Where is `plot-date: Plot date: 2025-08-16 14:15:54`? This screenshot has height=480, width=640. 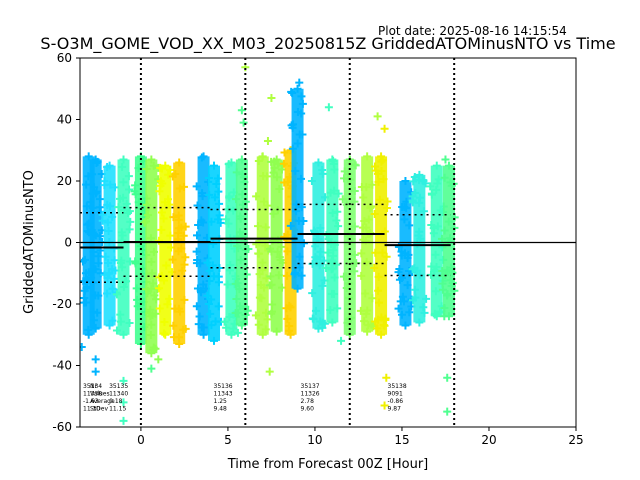 plot-date: Plot date: 2025-08-16 14:15:54 is located at coordinates (472, 31).